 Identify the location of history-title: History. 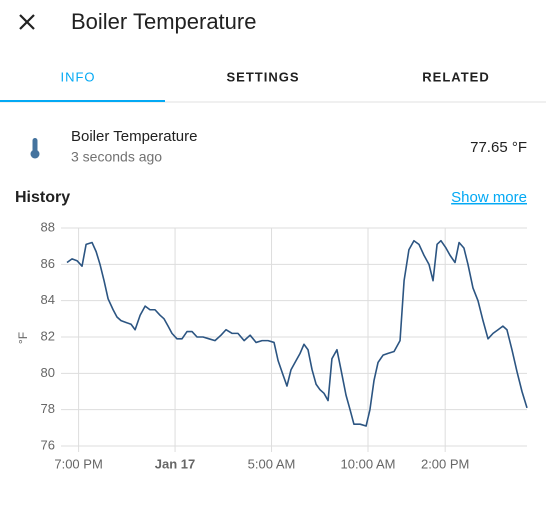
(42, 197).